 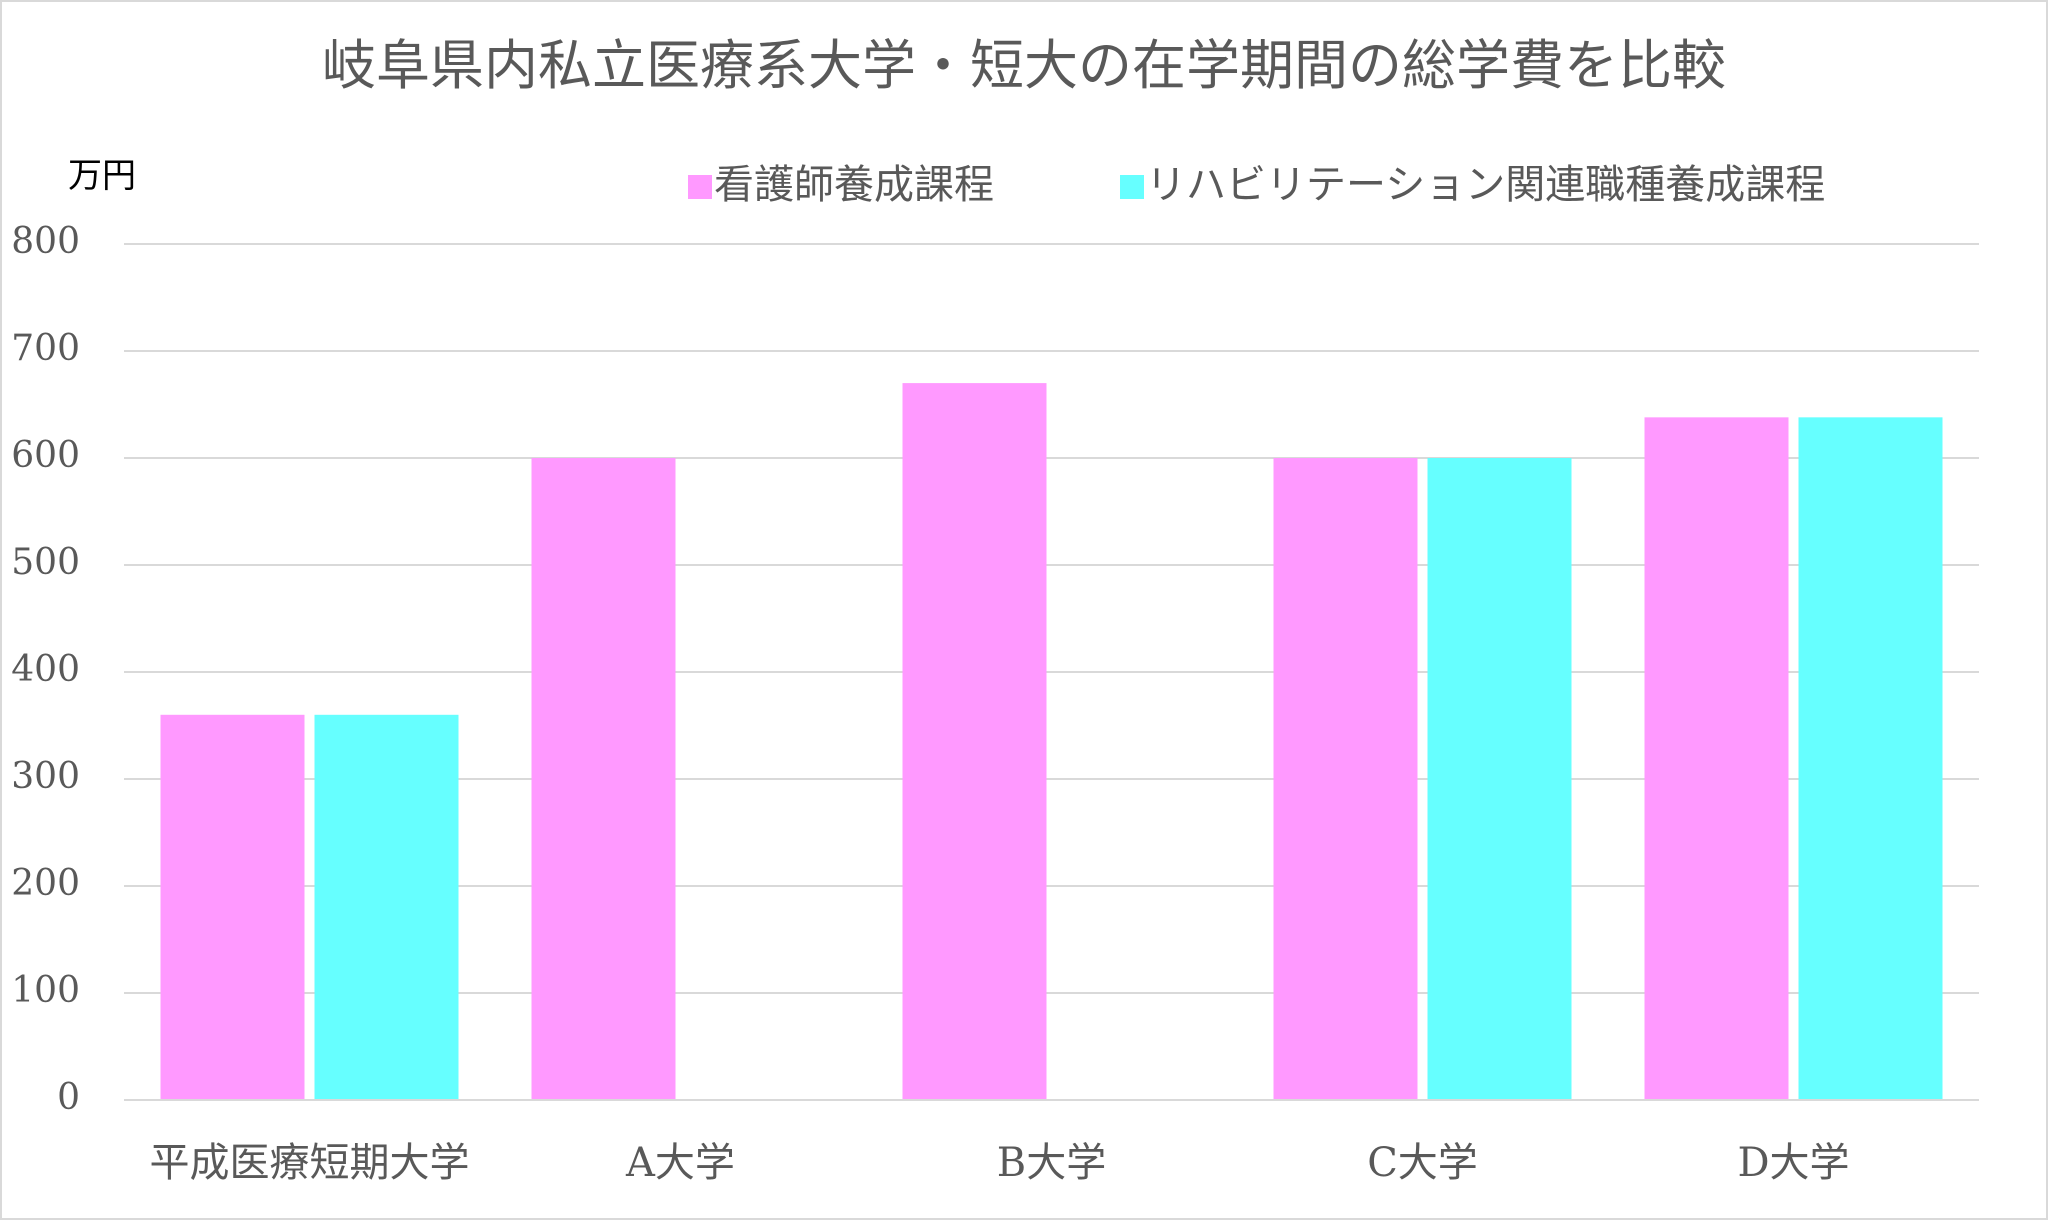 What do you see at coordinates (1793, 1163) in the screenshot?
I see `x-tick-label: D大学` at bounding box center [1793, 1163].